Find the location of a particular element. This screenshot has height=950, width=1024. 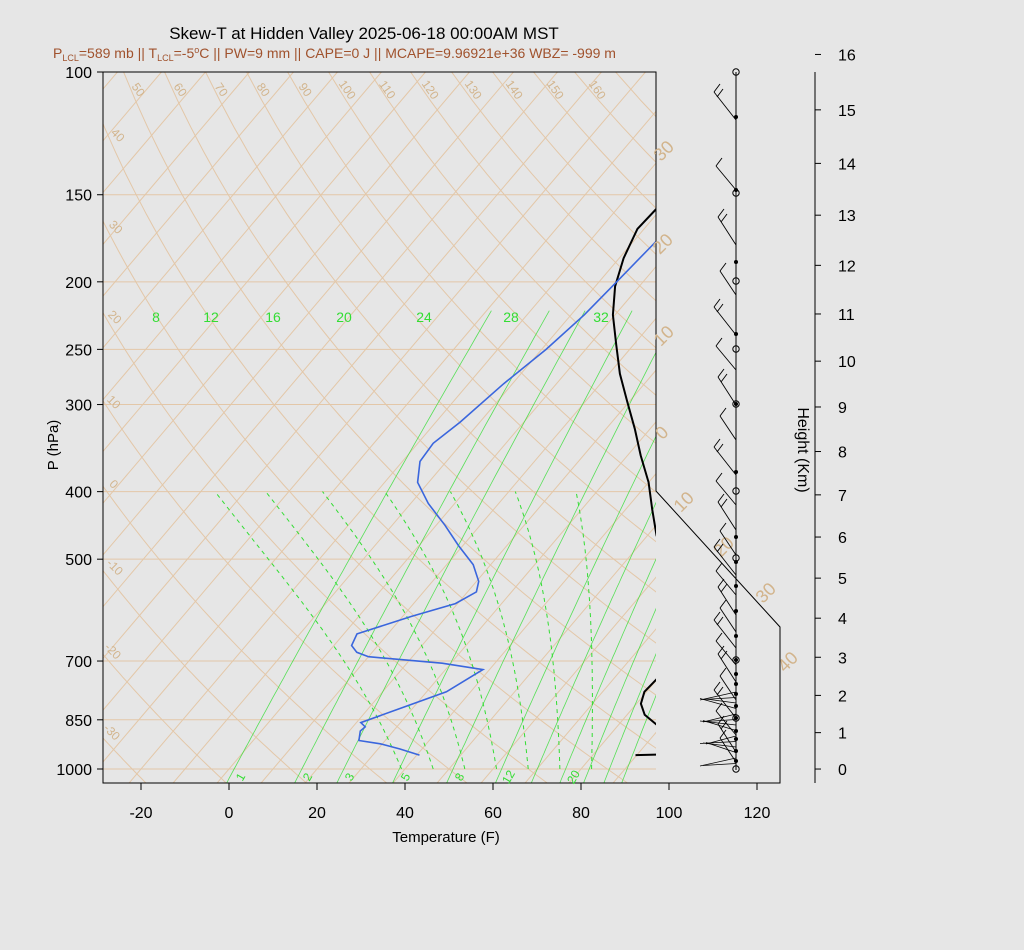

mixing-ratio-bottom-label: 2 is located at coordinates (308, 776).